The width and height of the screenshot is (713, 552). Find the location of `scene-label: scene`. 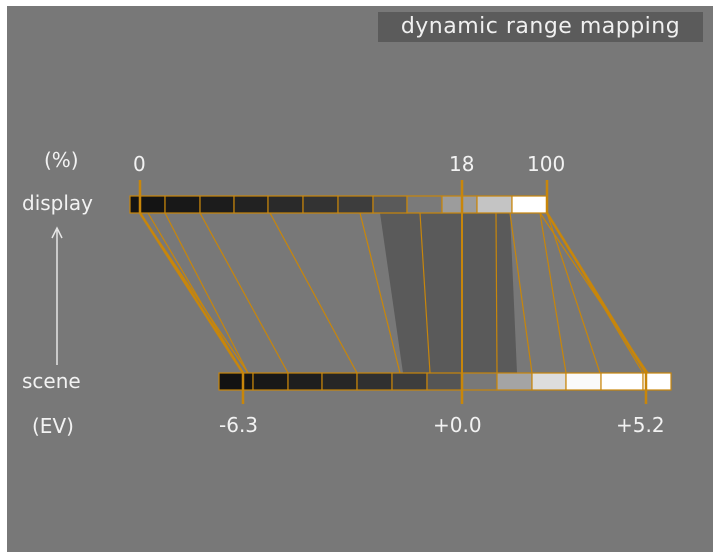

scene-label: scene is located at coordinates (51, 381).